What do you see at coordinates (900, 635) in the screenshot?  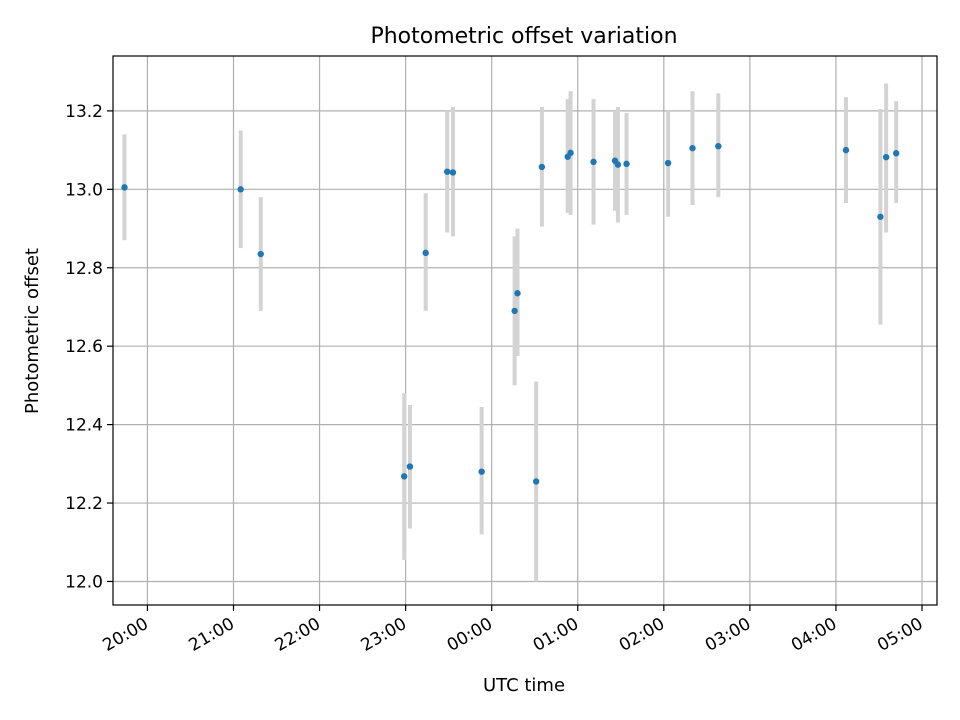 I see `x-tick-label: 05:00` at bounding box center [900, 635].